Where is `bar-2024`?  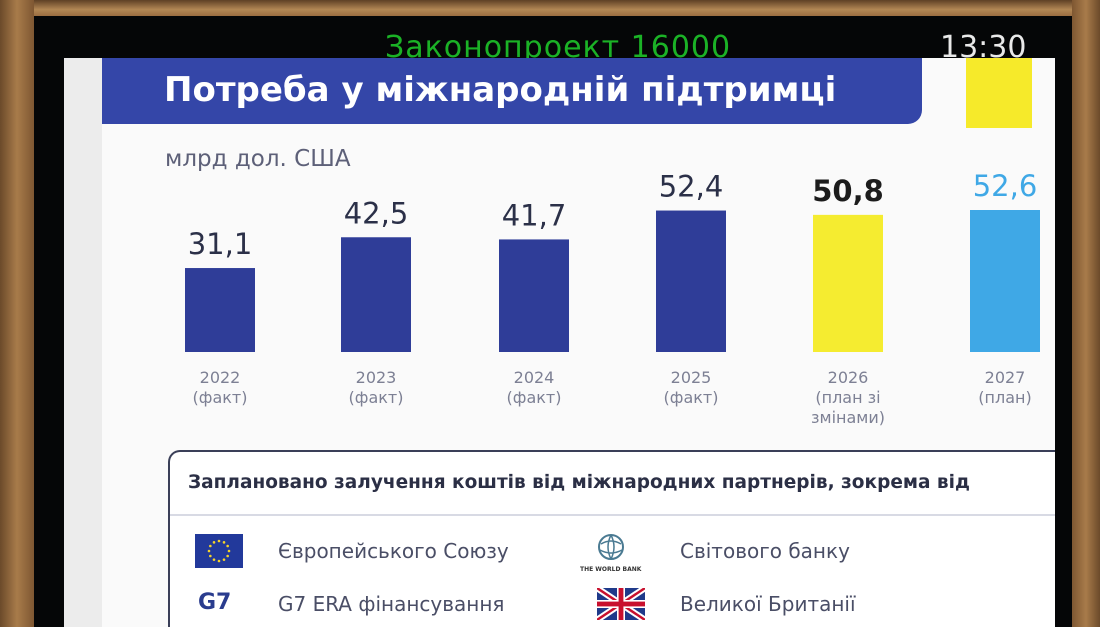
bar-2024 is located at coordinates (534, 295).